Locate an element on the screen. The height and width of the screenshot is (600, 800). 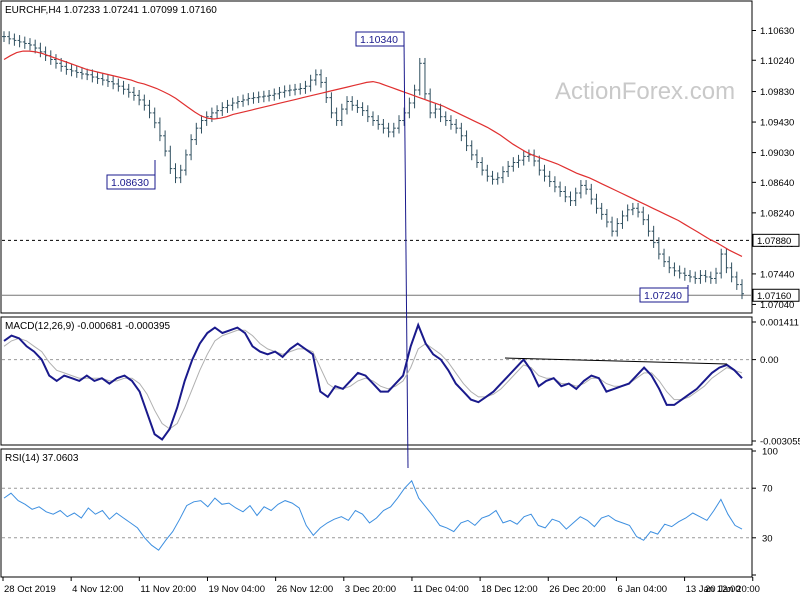
macd-axis-ticks: 0.001411 0.00 -0.003055 is located at coordinates (776, 383).